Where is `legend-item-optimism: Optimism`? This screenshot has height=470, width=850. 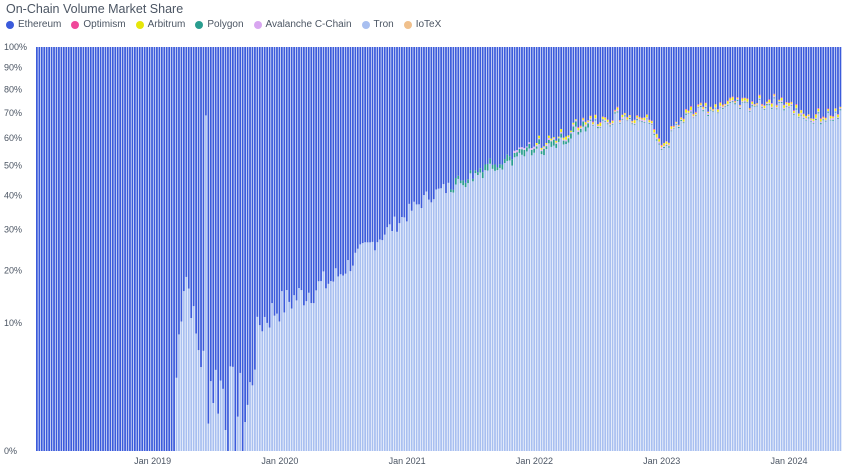 legend-item-optimism: Optimism is located at coordinates (98, 24).